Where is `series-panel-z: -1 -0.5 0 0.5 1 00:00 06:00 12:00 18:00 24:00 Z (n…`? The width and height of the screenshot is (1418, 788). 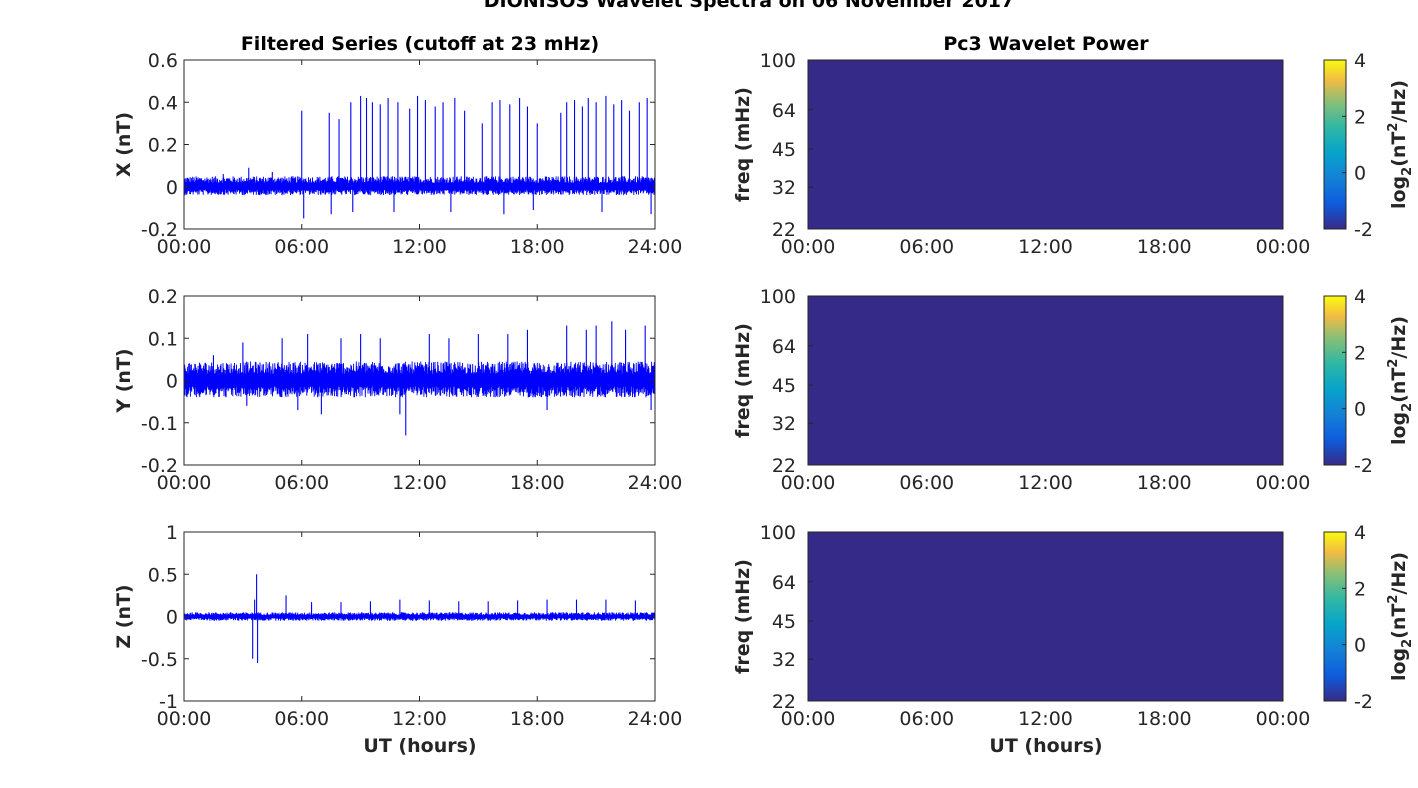
series-panel-z: -1 -0.5 0 0.5 1 00:00 06:00 12:00 18:00 24:00 Z (n… is located at coordinates (397, 626).